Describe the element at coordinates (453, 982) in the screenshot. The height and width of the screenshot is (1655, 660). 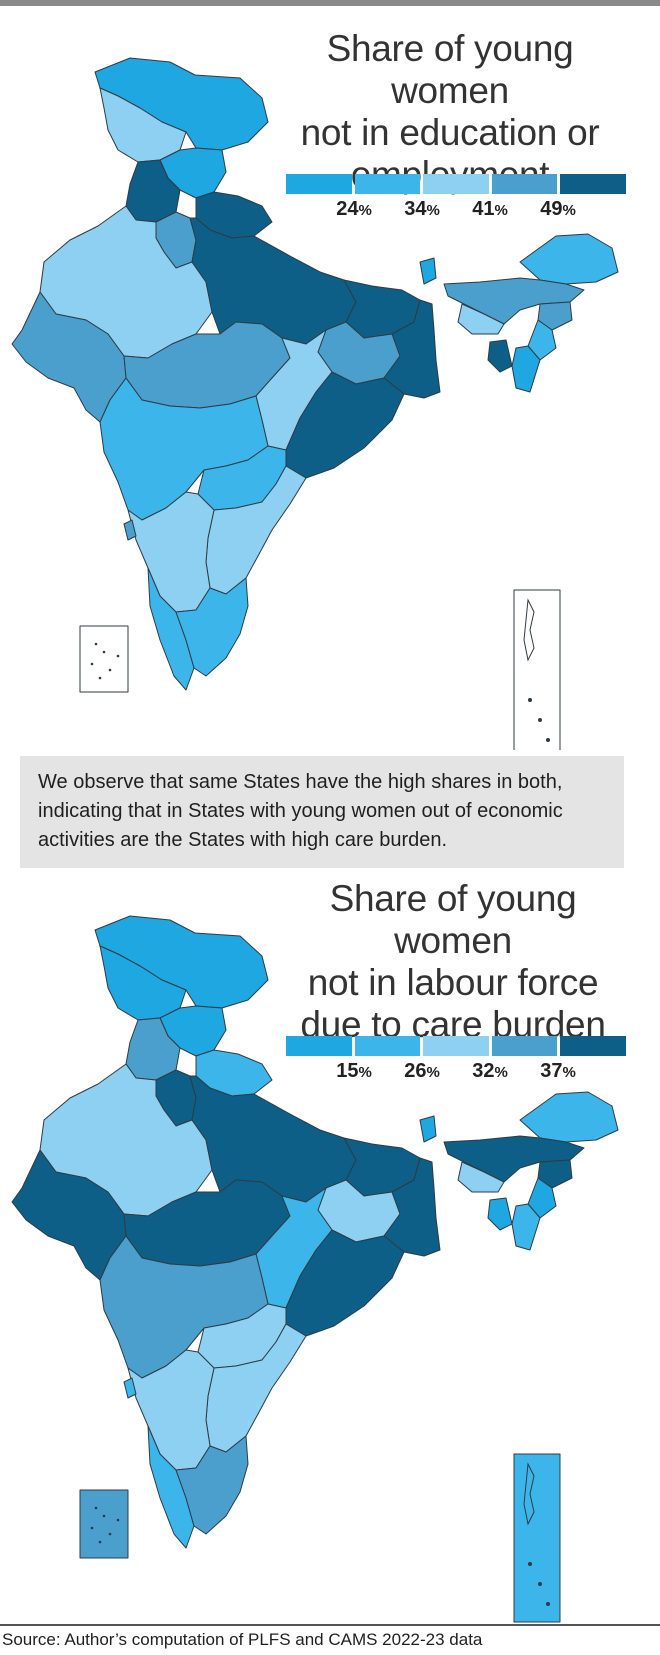
I see `map-2-title-line-2: not in labour force` at that location.